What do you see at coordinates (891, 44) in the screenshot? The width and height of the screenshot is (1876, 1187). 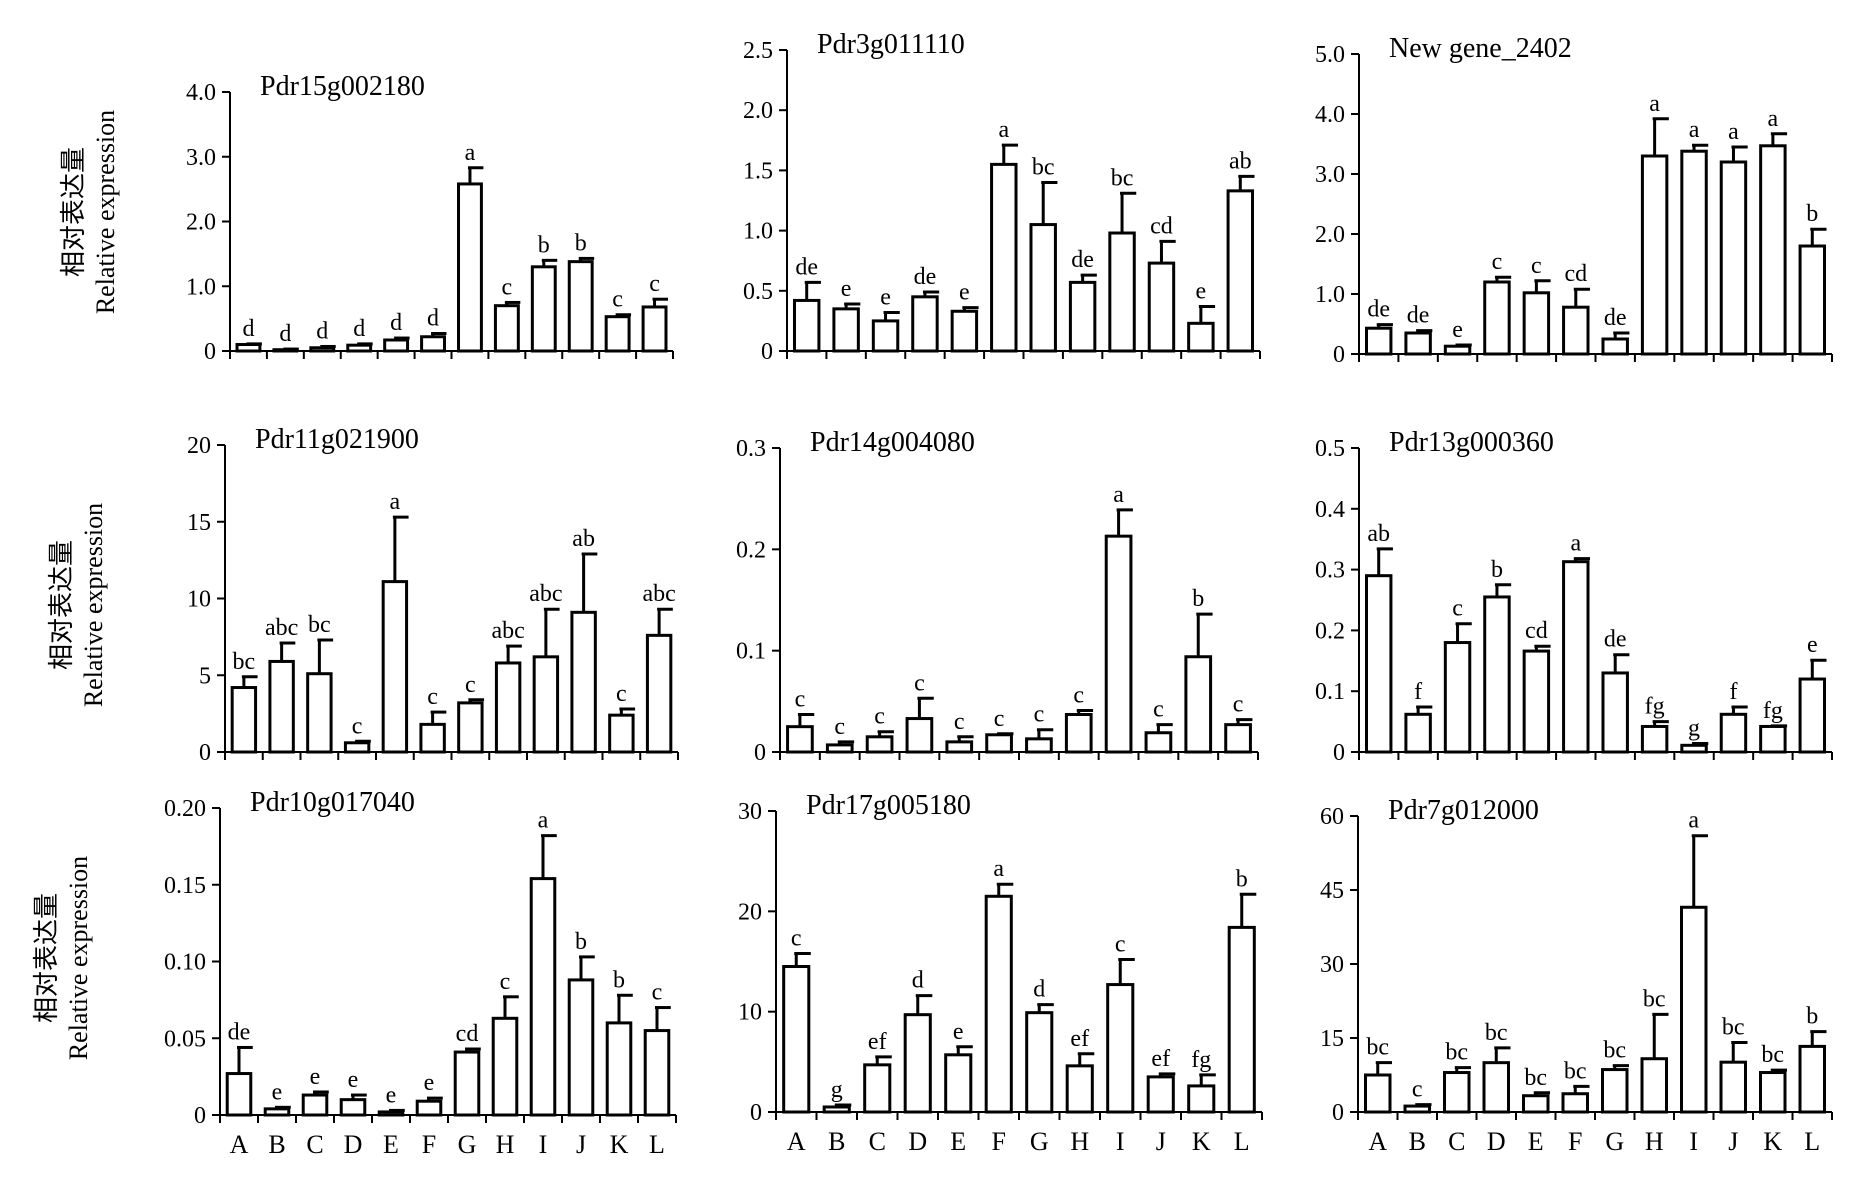 I see `chart-title: Pdr3g011110` at bounding box center [891, 44].